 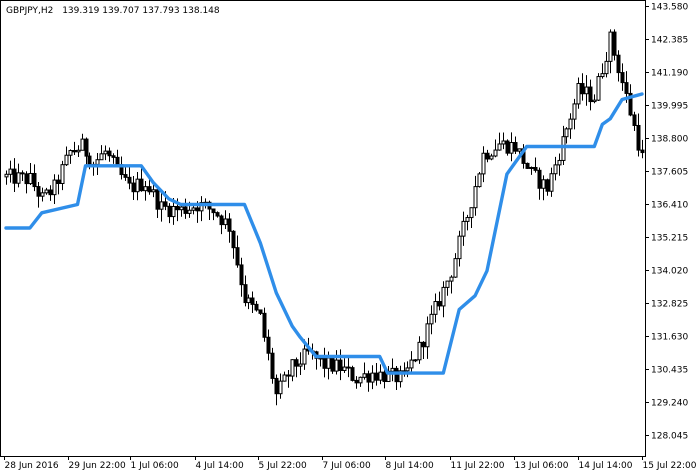 I want to click on y-tick-label: 129.240, so click(x=669, y=404).